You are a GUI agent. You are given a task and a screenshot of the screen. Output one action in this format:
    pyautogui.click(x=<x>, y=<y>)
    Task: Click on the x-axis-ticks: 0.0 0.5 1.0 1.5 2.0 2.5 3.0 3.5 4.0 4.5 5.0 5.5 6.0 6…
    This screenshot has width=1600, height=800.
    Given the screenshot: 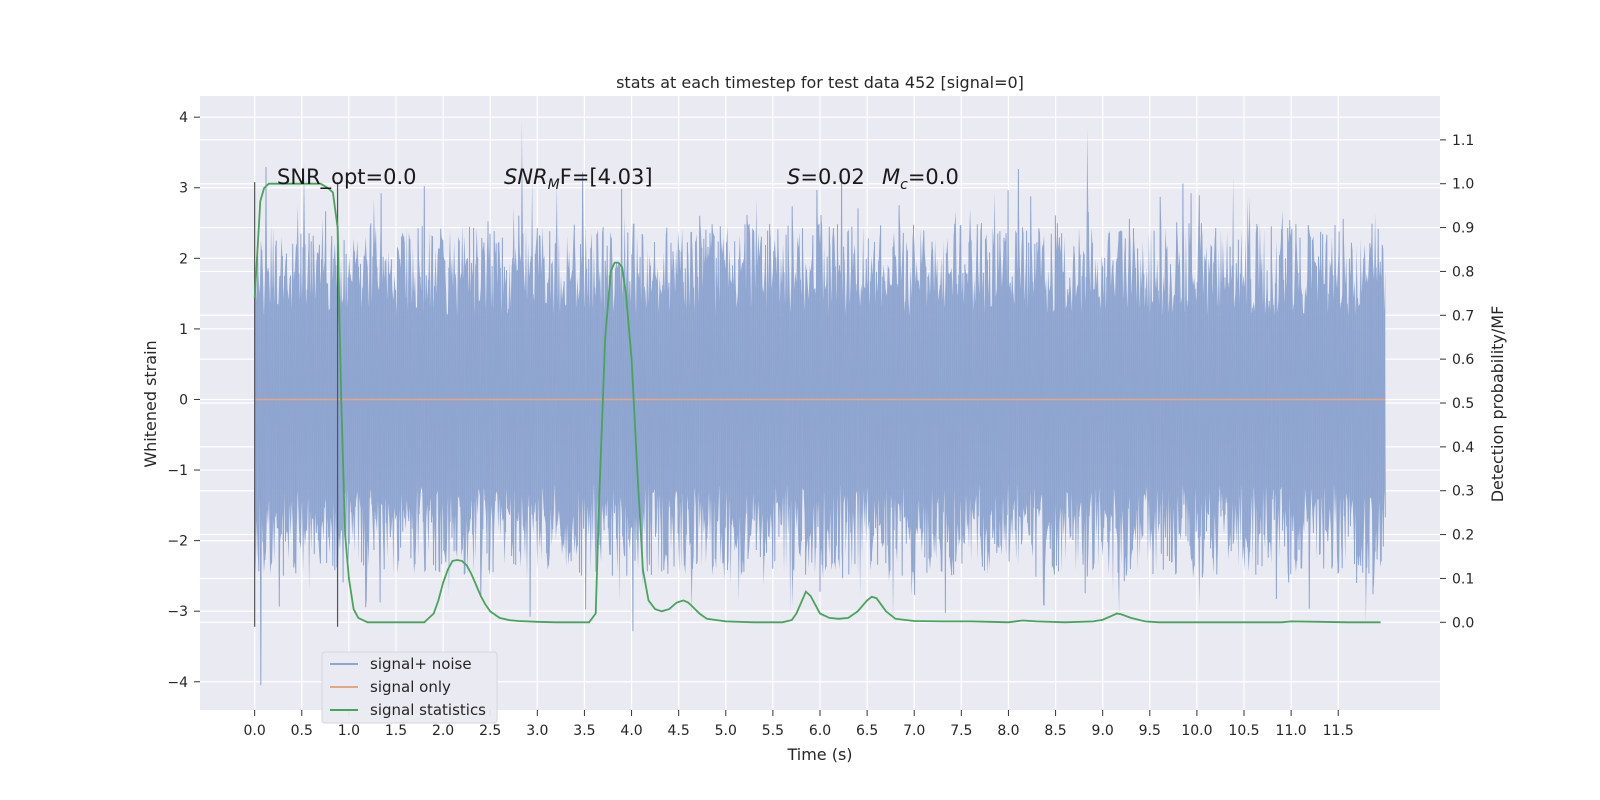 What is the action you would take?
    pyautogui.click(x=799, y=724)
    